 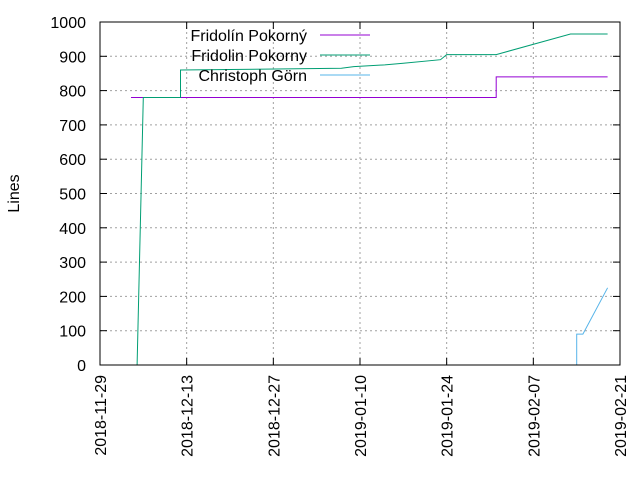 What do you see at coordinates (274, 416) in the screenshot?
I see `x-tick-label: 2018-12-27` at bounding box center [274, 416].